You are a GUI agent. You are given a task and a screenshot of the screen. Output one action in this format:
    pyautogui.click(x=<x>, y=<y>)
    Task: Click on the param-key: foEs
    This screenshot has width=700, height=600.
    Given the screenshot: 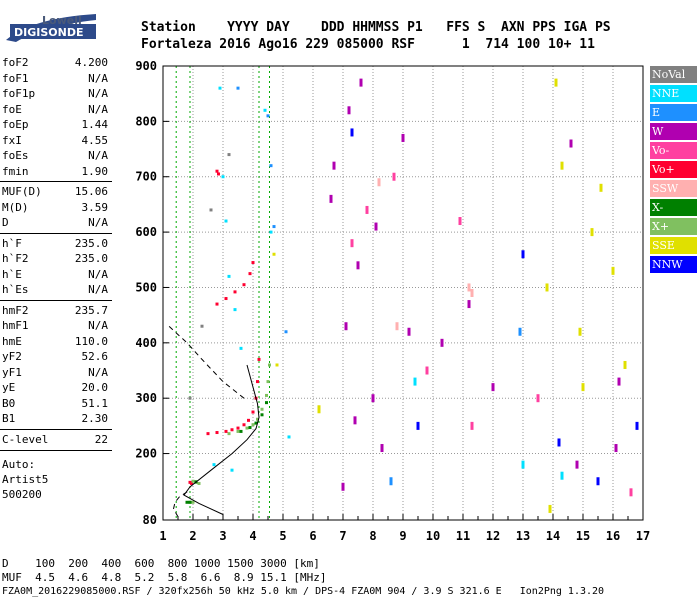 What is the action you would take?
    pyautogui.click(x=15, y=155)
    